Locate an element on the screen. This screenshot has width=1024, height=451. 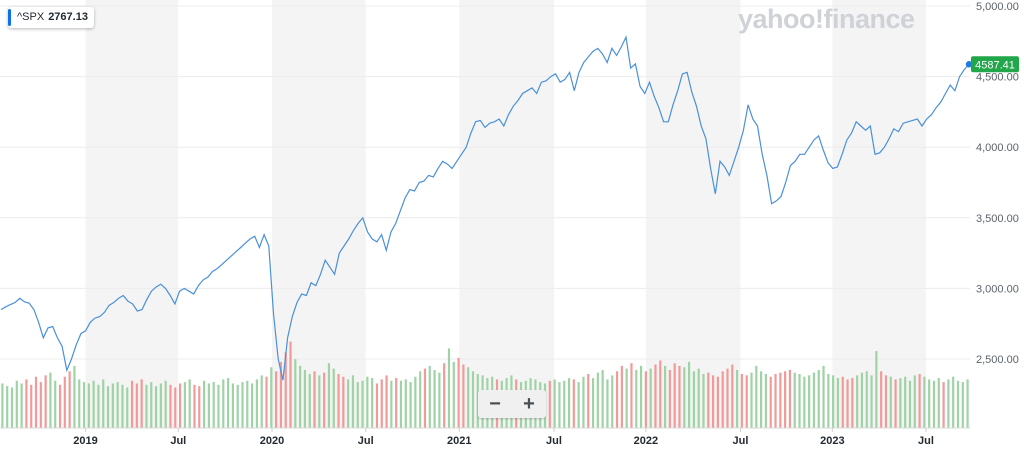
y-tick-label: 4,500.00 is located at coordinates (997, 78).